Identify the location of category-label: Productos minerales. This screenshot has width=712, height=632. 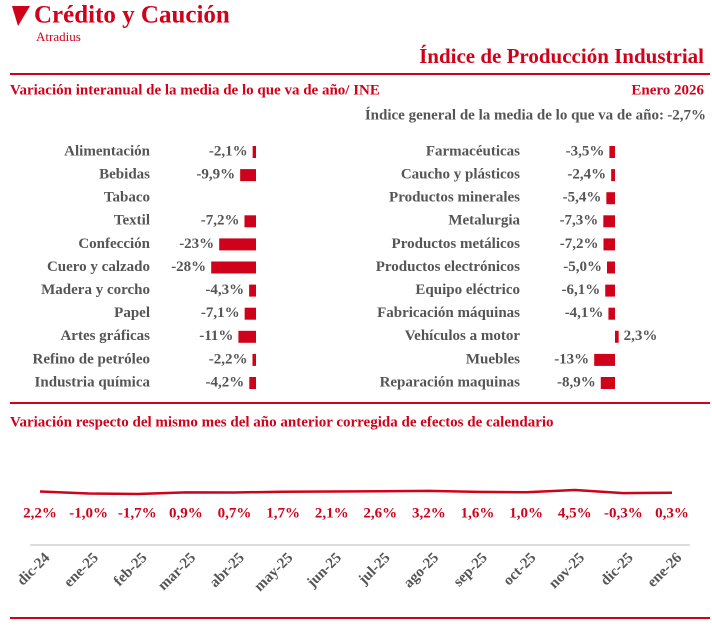
(454, 198).